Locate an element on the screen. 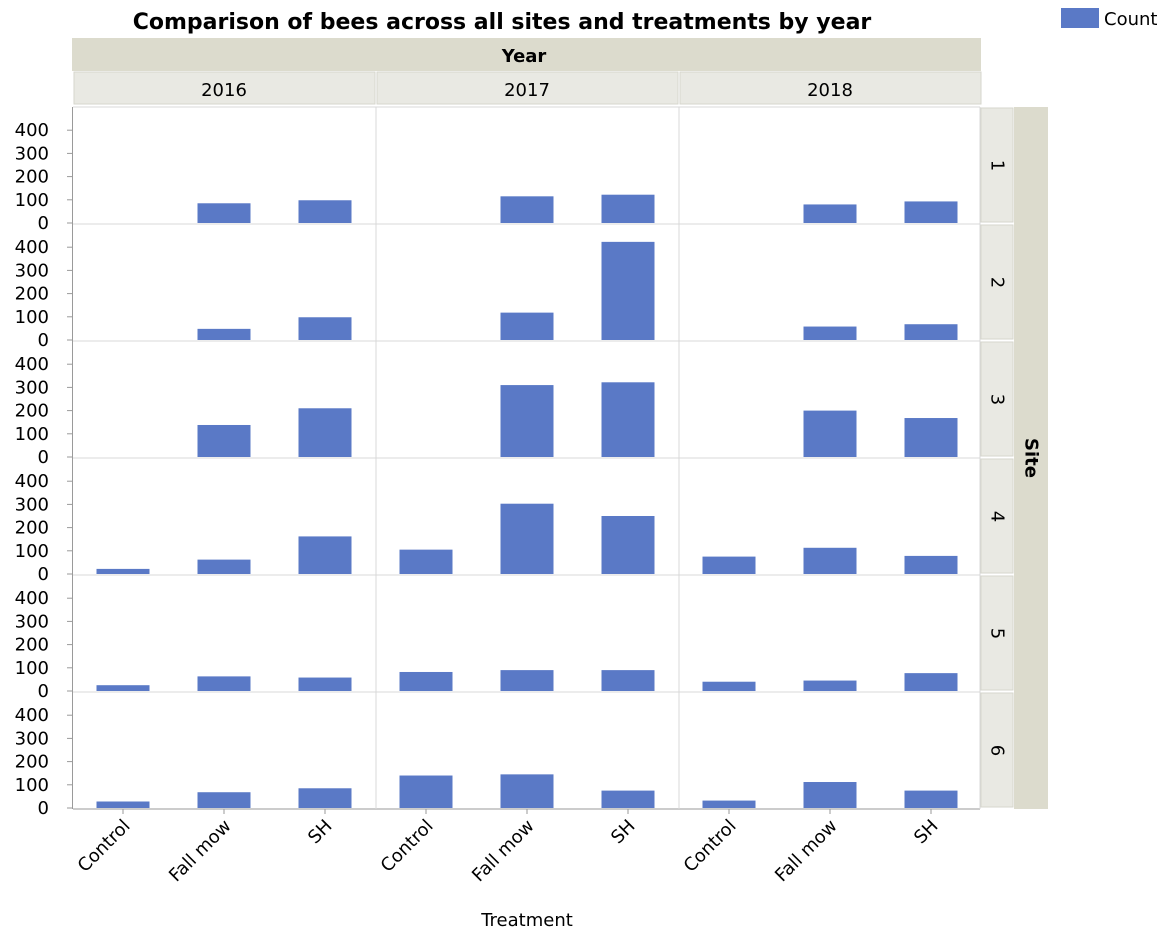 The height and width of the screenshot is (932, 1172). bar-site2-2016-fall-mow is located at coordinates (224, 334).